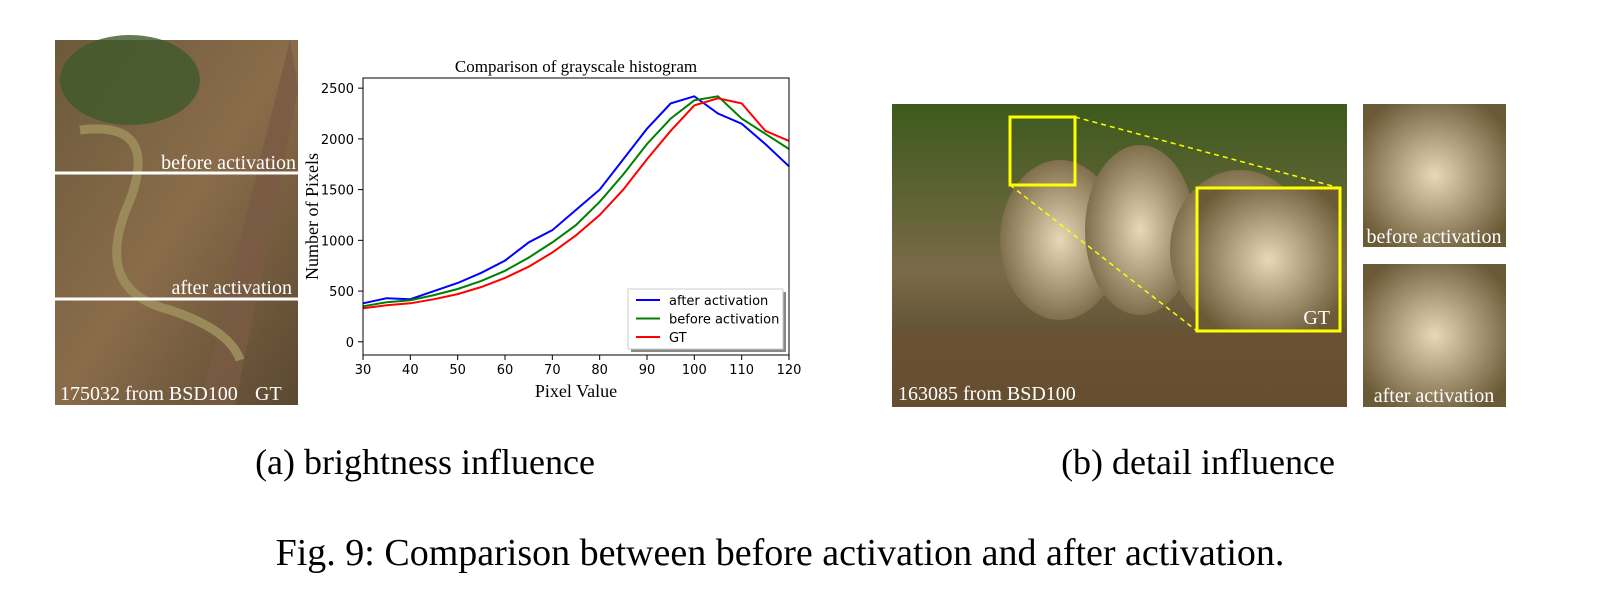 Image resolution: width=1600 pixels, height=594 pixels. I want to click on chart-title: Comparison of grayscale histogram, so click(576, 66).